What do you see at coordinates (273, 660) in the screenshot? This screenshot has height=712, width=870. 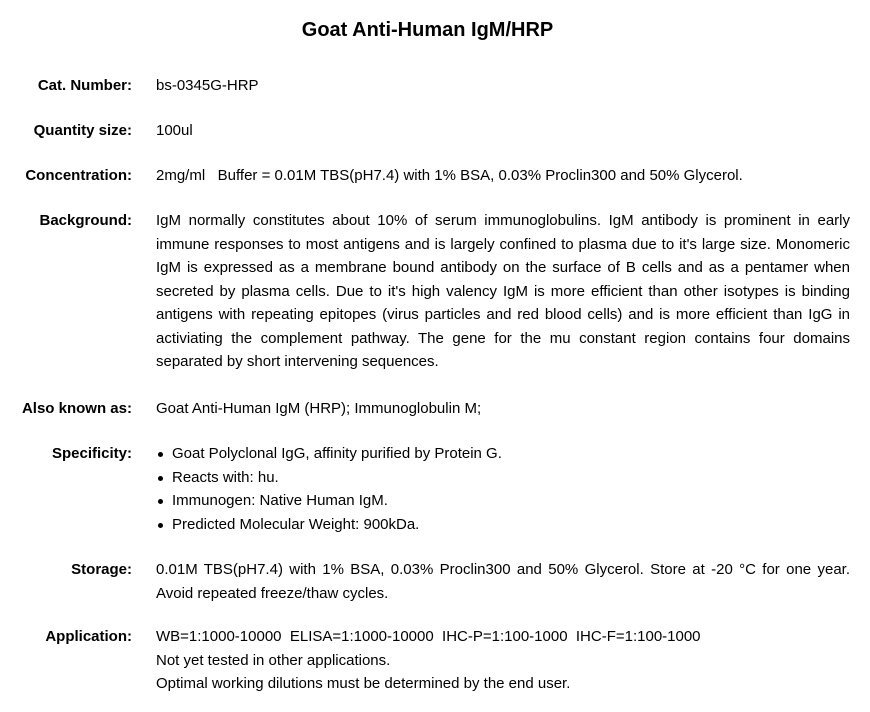 I see `application-note: Not yet tested in other applications.` at bounding box center [273, 660].